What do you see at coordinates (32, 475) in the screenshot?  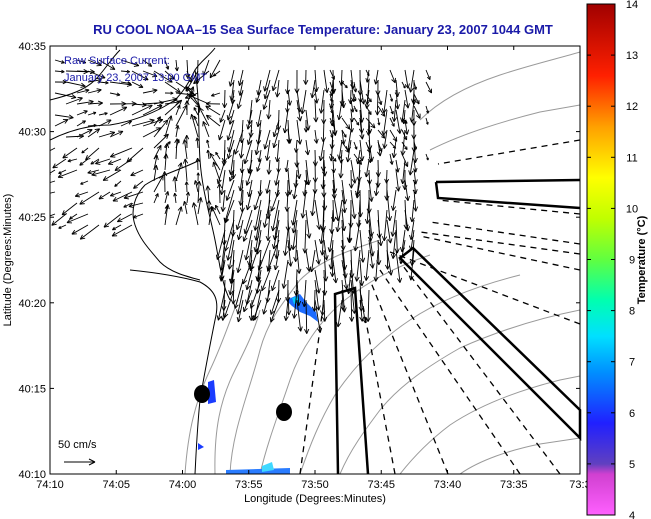 I see `y-tick-label: 40:10` at bounding box center [32, 475].